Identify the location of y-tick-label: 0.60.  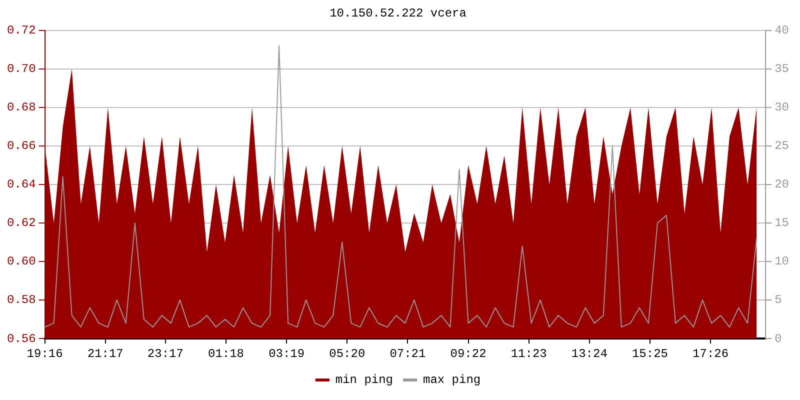
(21, 261).